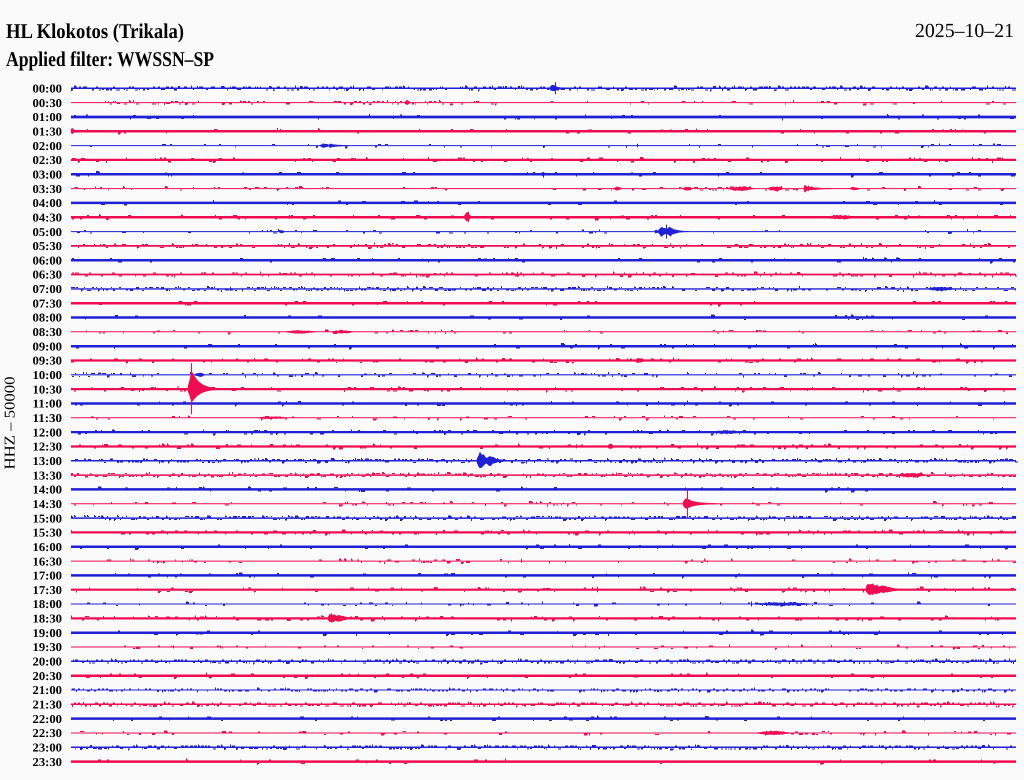  Describe the element at coordinates (48, 547) in the screenshot. I see `svg-text: 16:00` at that location.